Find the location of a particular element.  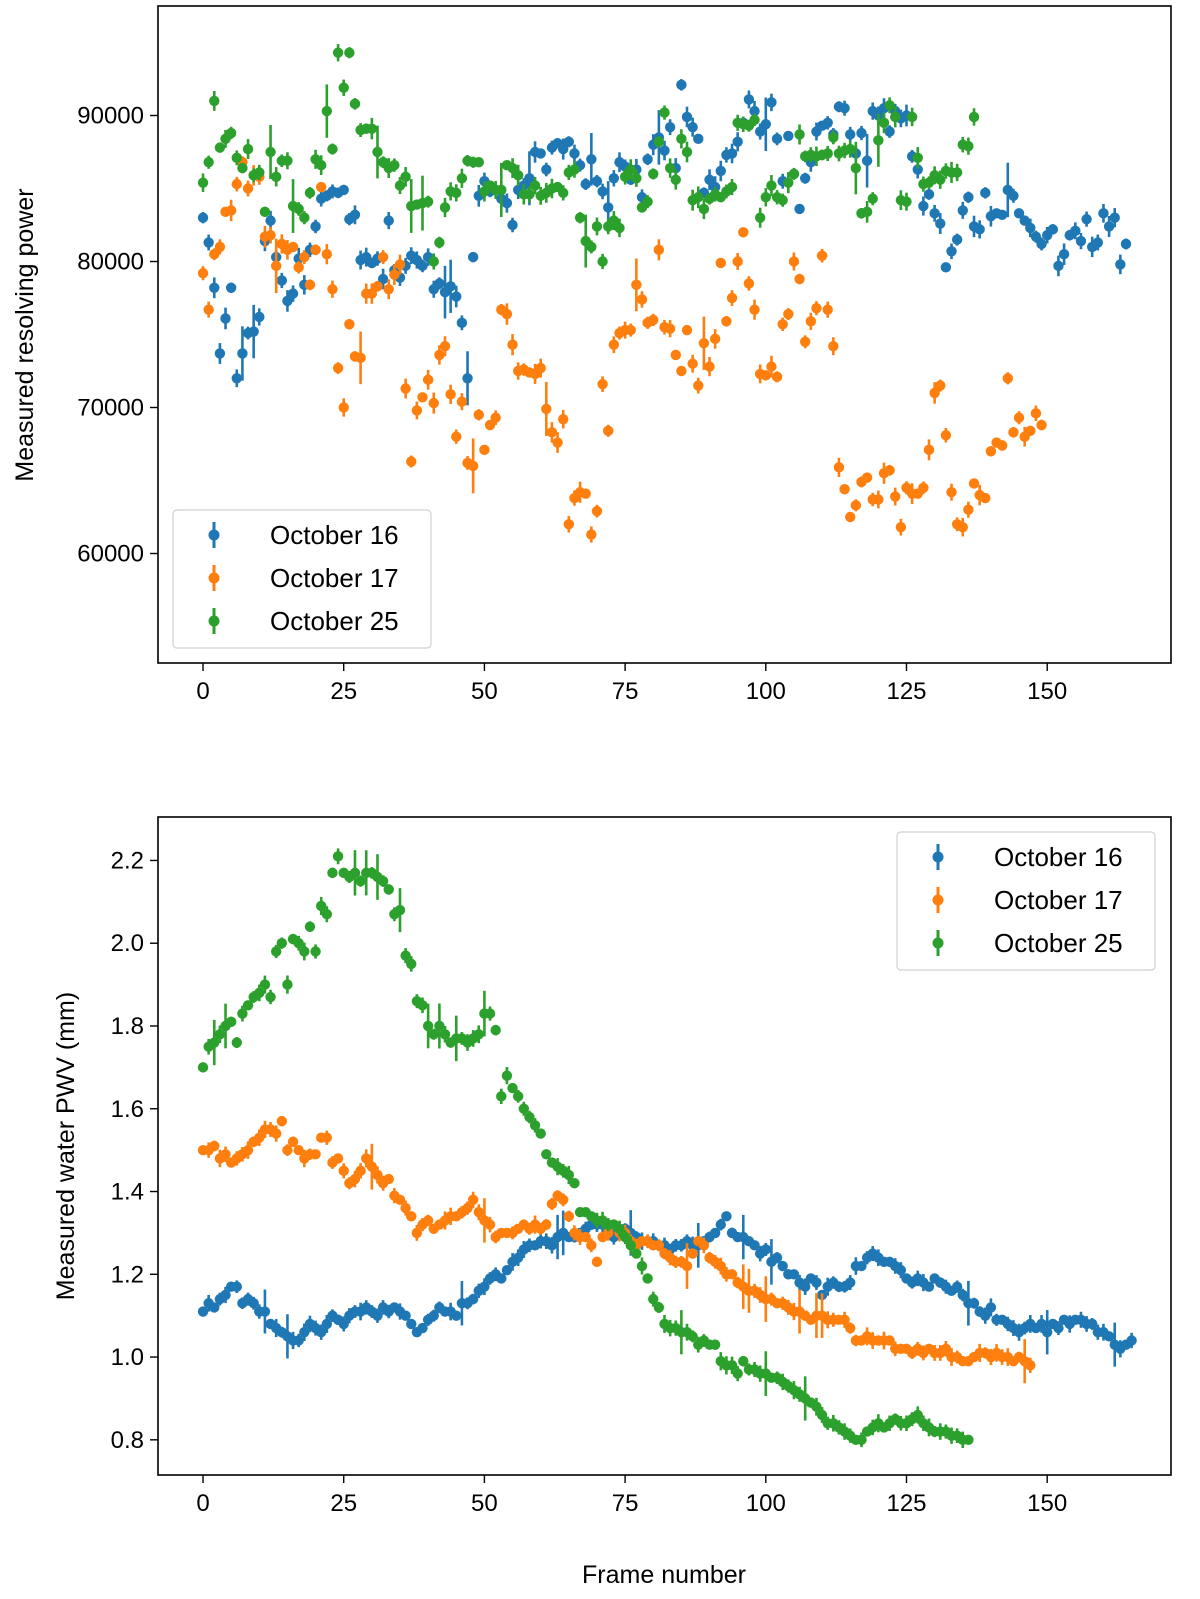

pwv-y-tick-label-1: 1.0 is located at coordinates (127, 1357).